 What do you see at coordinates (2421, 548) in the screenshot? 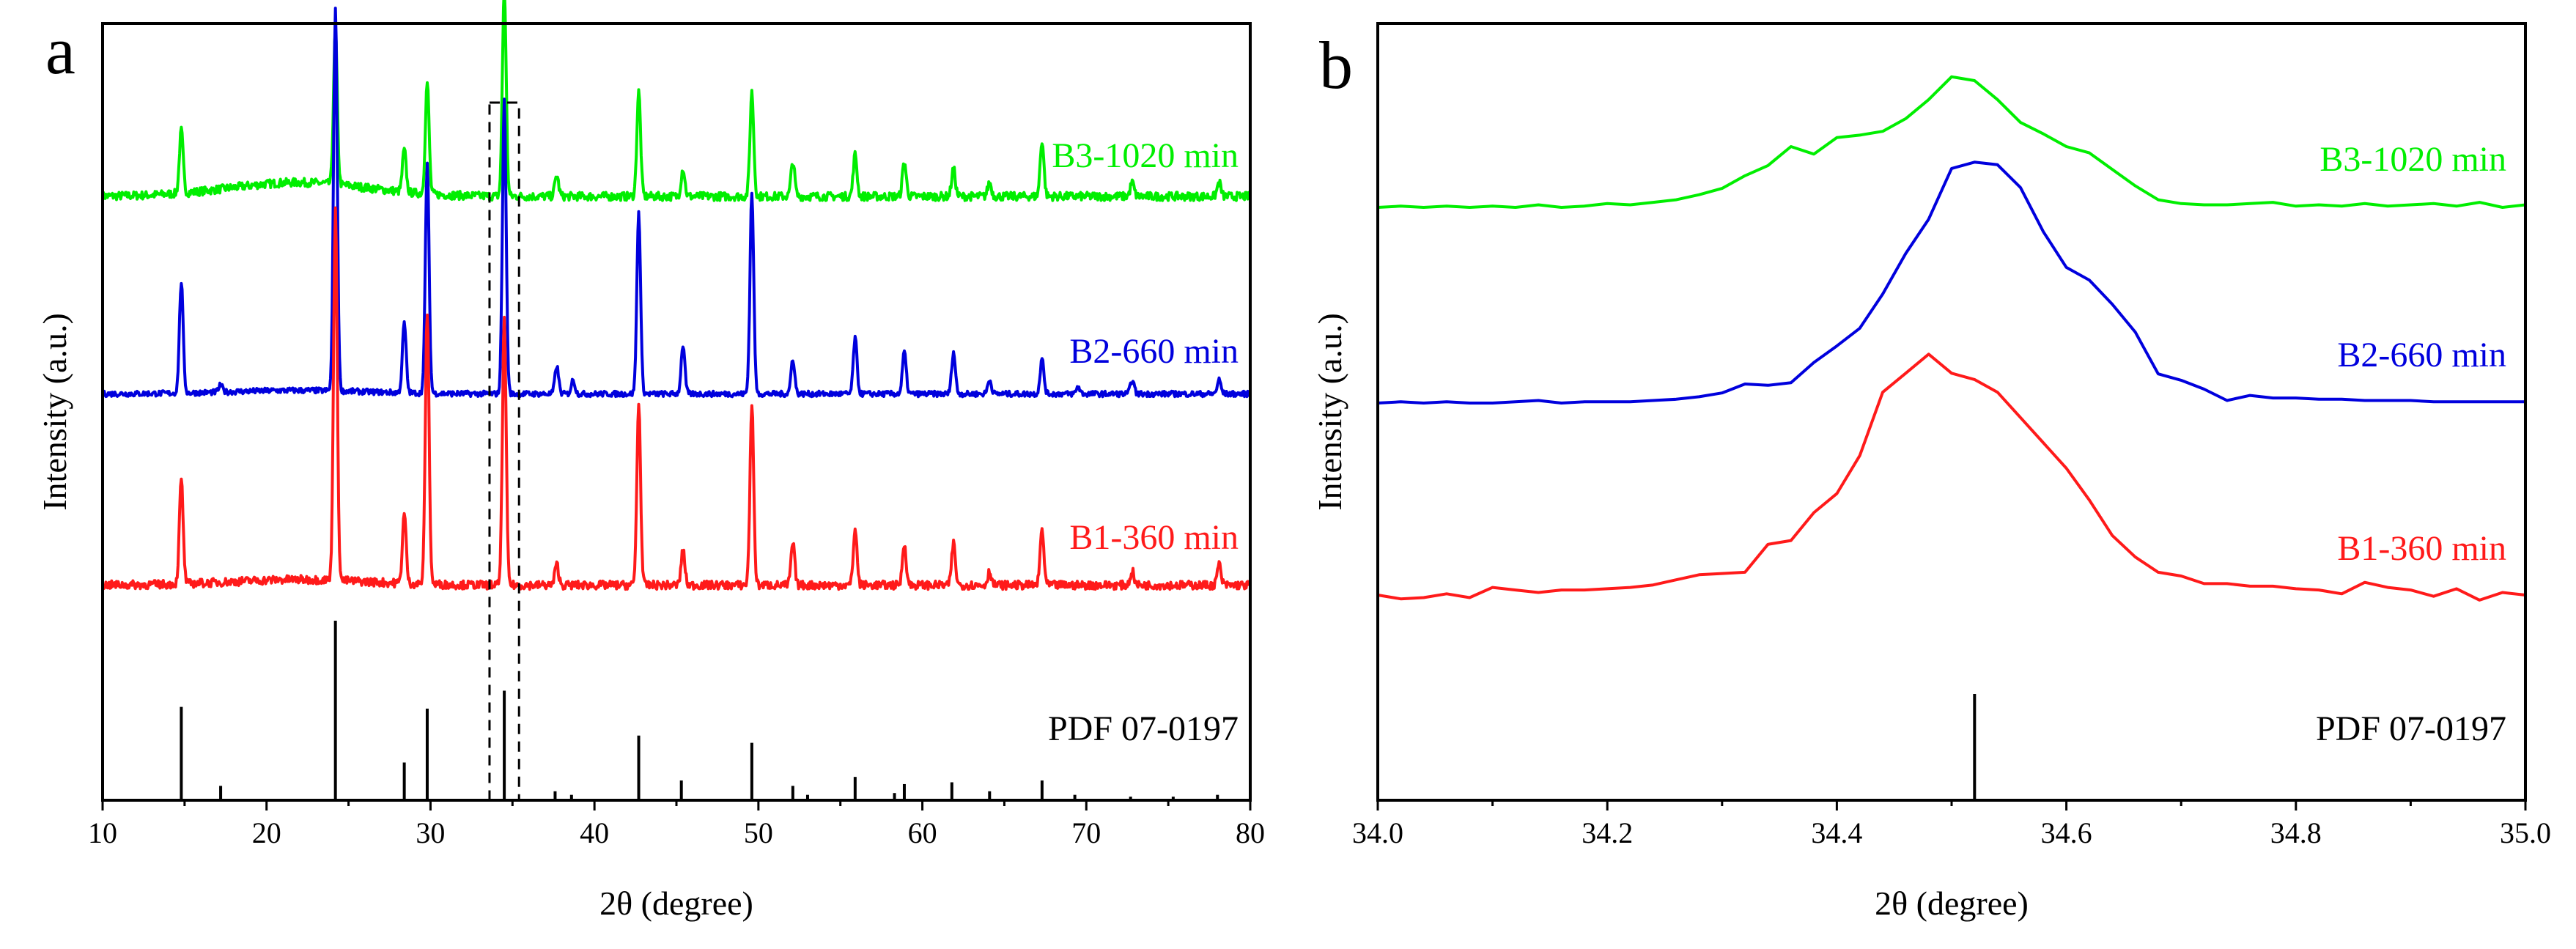
I see `panel-b-label-b1-360-min: B1-360 min` at bounding box center [2421, 548].